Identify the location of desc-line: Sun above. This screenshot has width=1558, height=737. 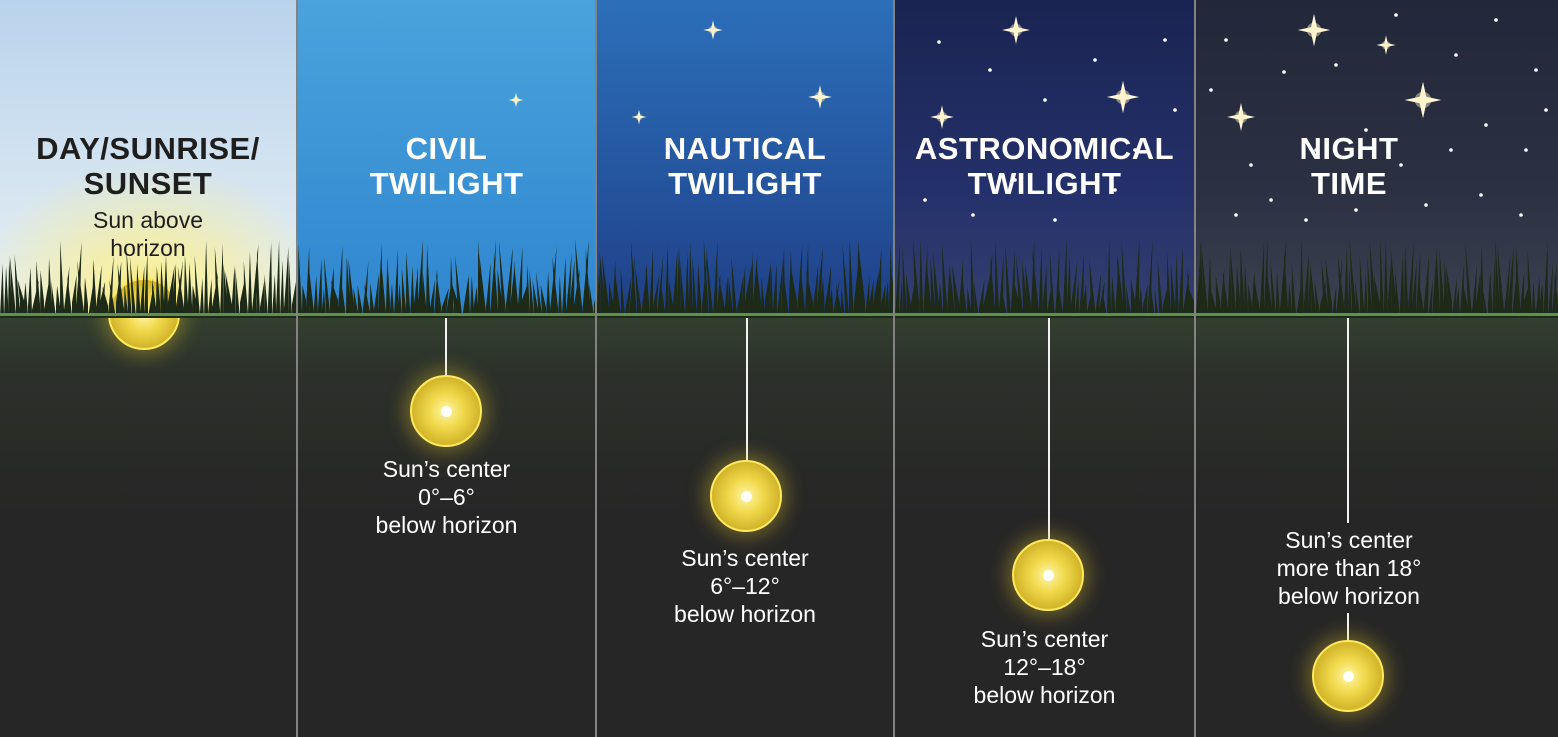
(148, 220).